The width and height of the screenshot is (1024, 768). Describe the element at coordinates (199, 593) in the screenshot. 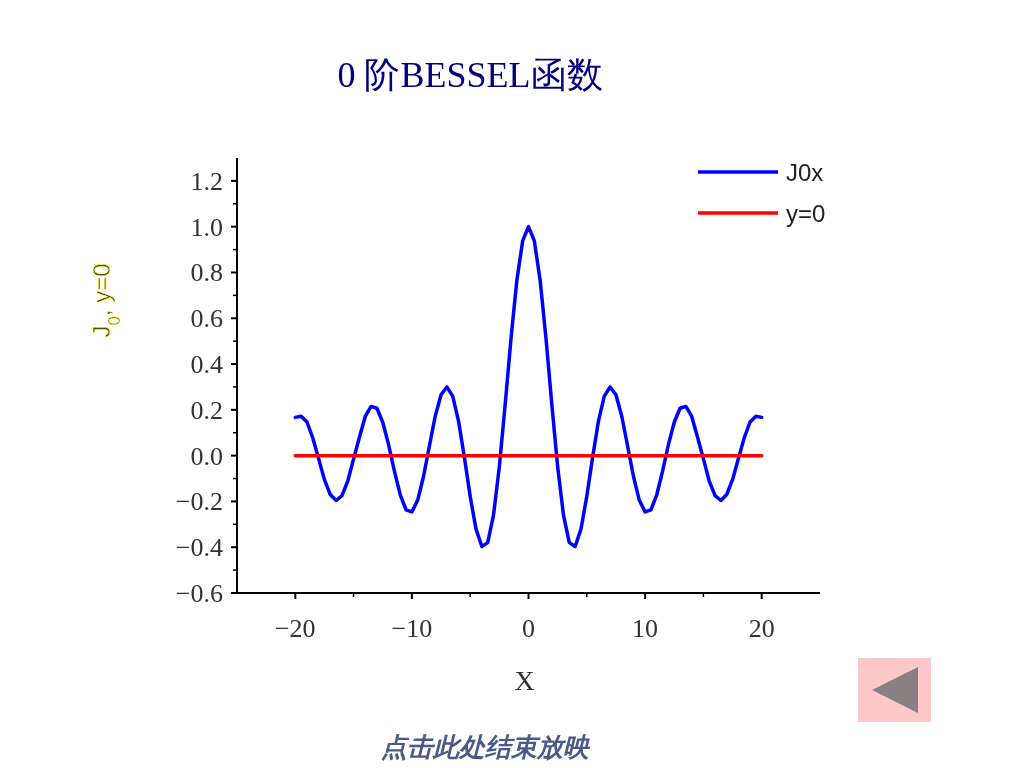

I see `y-tick-label: −0.6` at that location.